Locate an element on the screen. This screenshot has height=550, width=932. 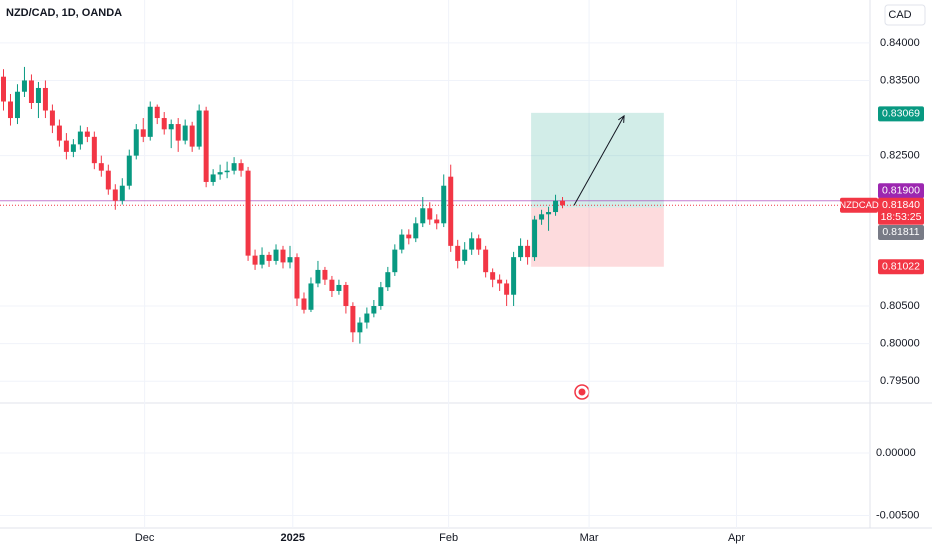
stop-label: 0.81022 is located at coordinates (901, 267).